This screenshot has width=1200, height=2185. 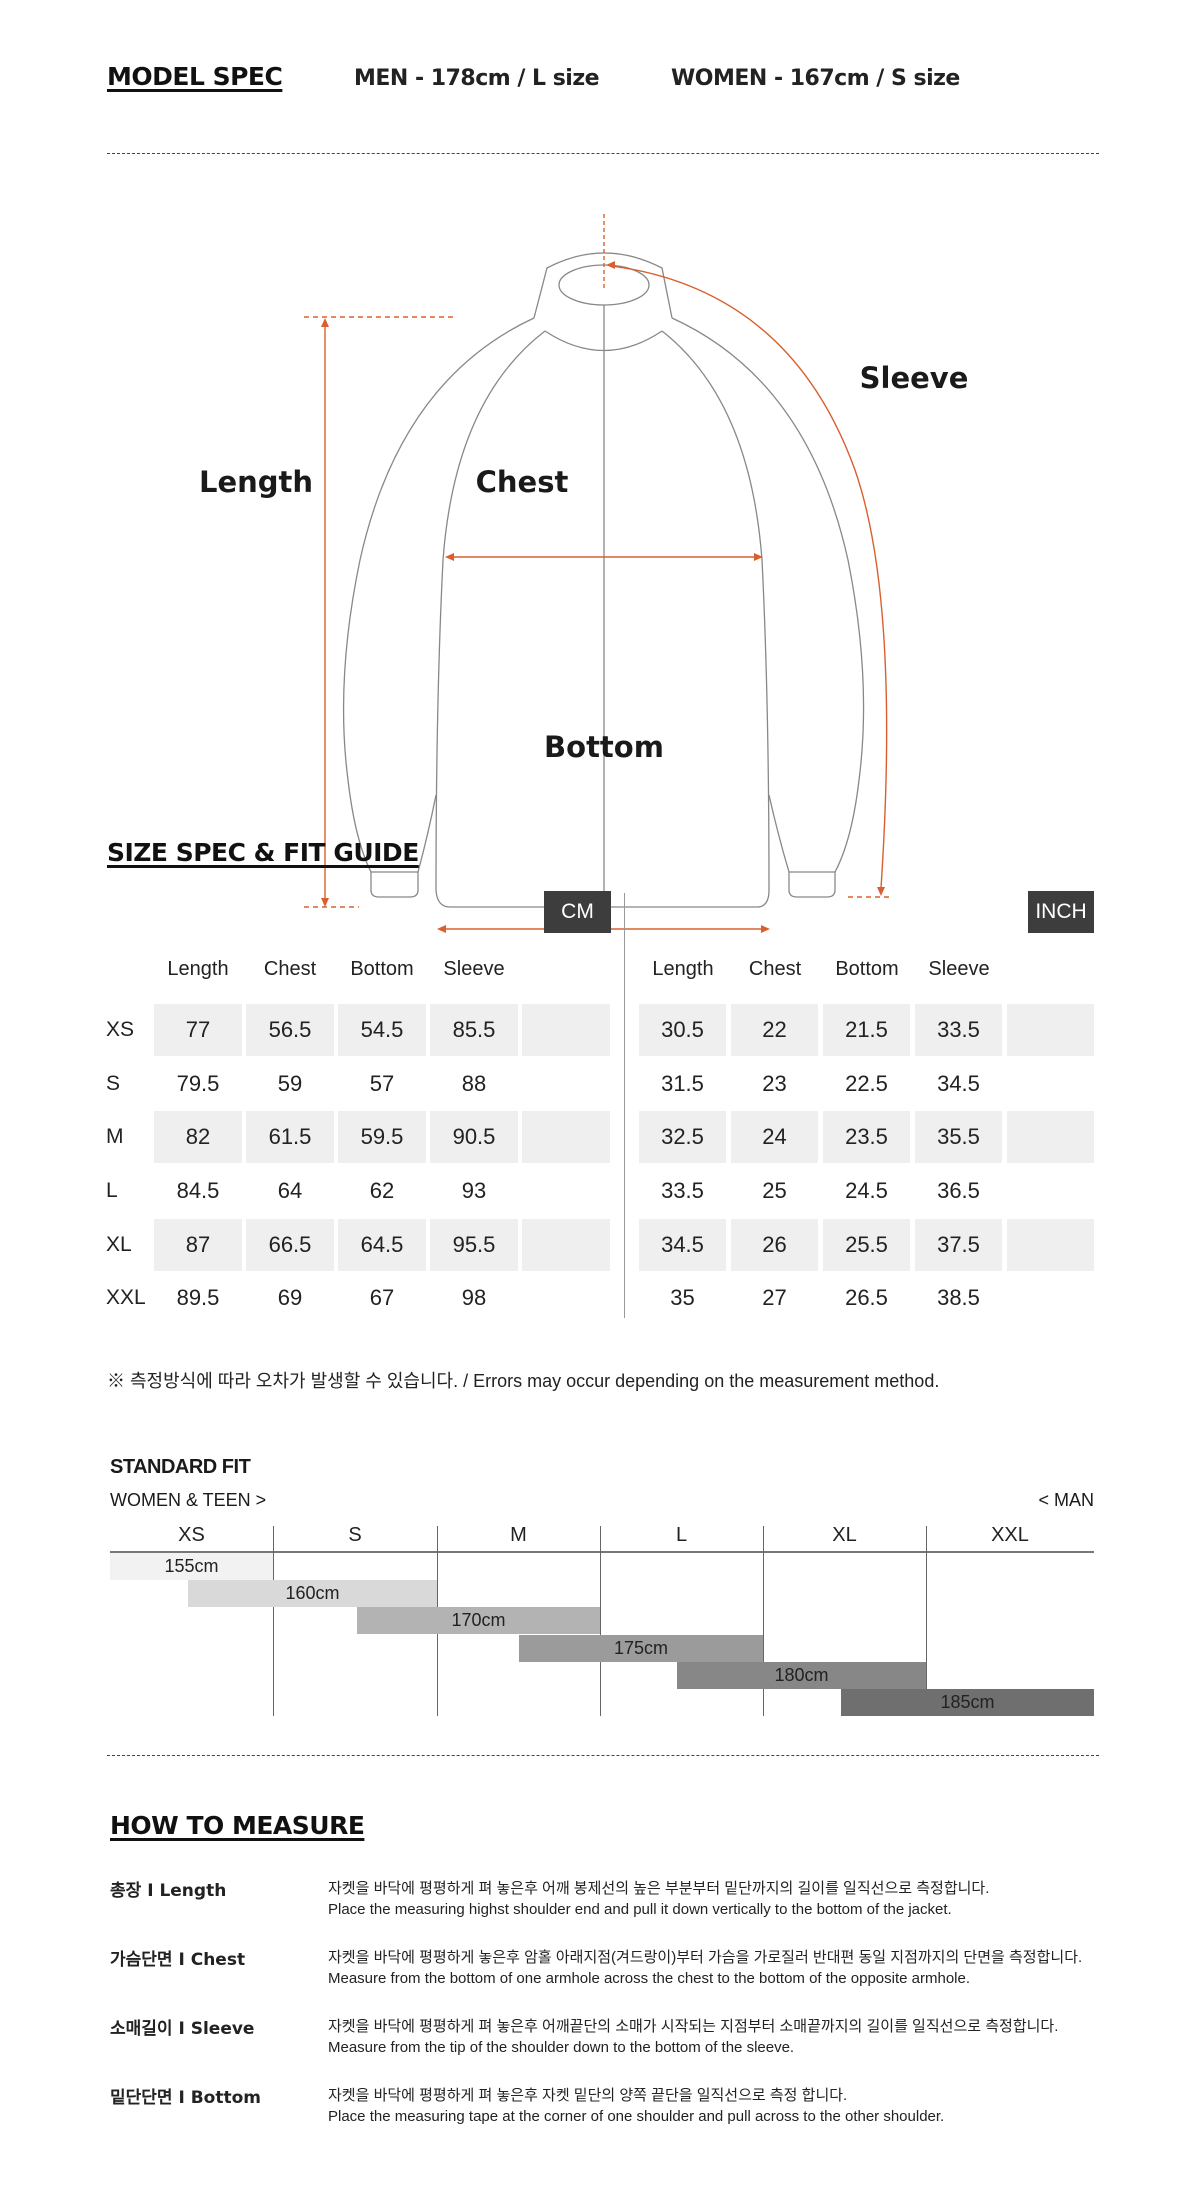 What do you see at coordinates (958, 1190) in the screenshot?
I see `inch-cell: 36.5` at bounding box center [958, 1190].